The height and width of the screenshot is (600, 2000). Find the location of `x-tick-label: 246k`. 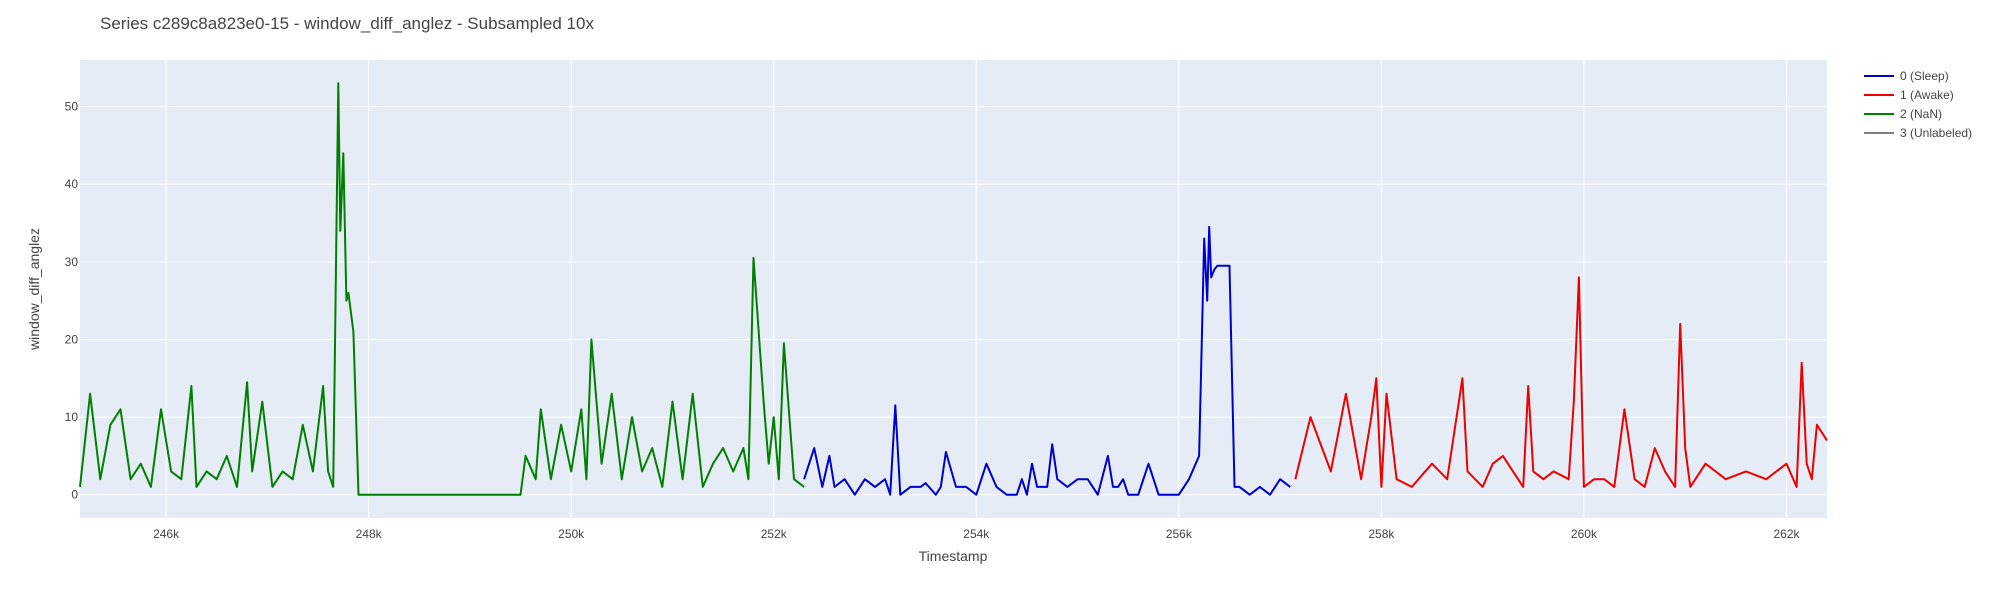

x-tick-label: 246k is located at coordinates (166, 534).